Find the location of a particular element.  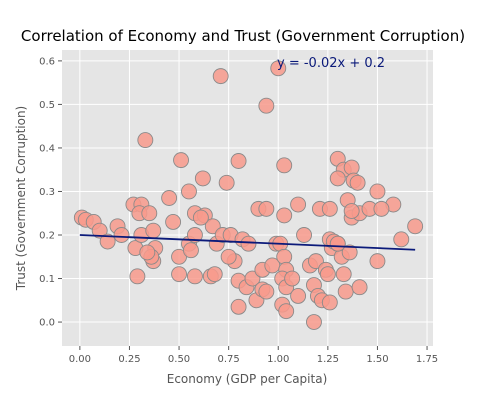

y-tick-label: 0.4 is located at coordinates (47, 148).